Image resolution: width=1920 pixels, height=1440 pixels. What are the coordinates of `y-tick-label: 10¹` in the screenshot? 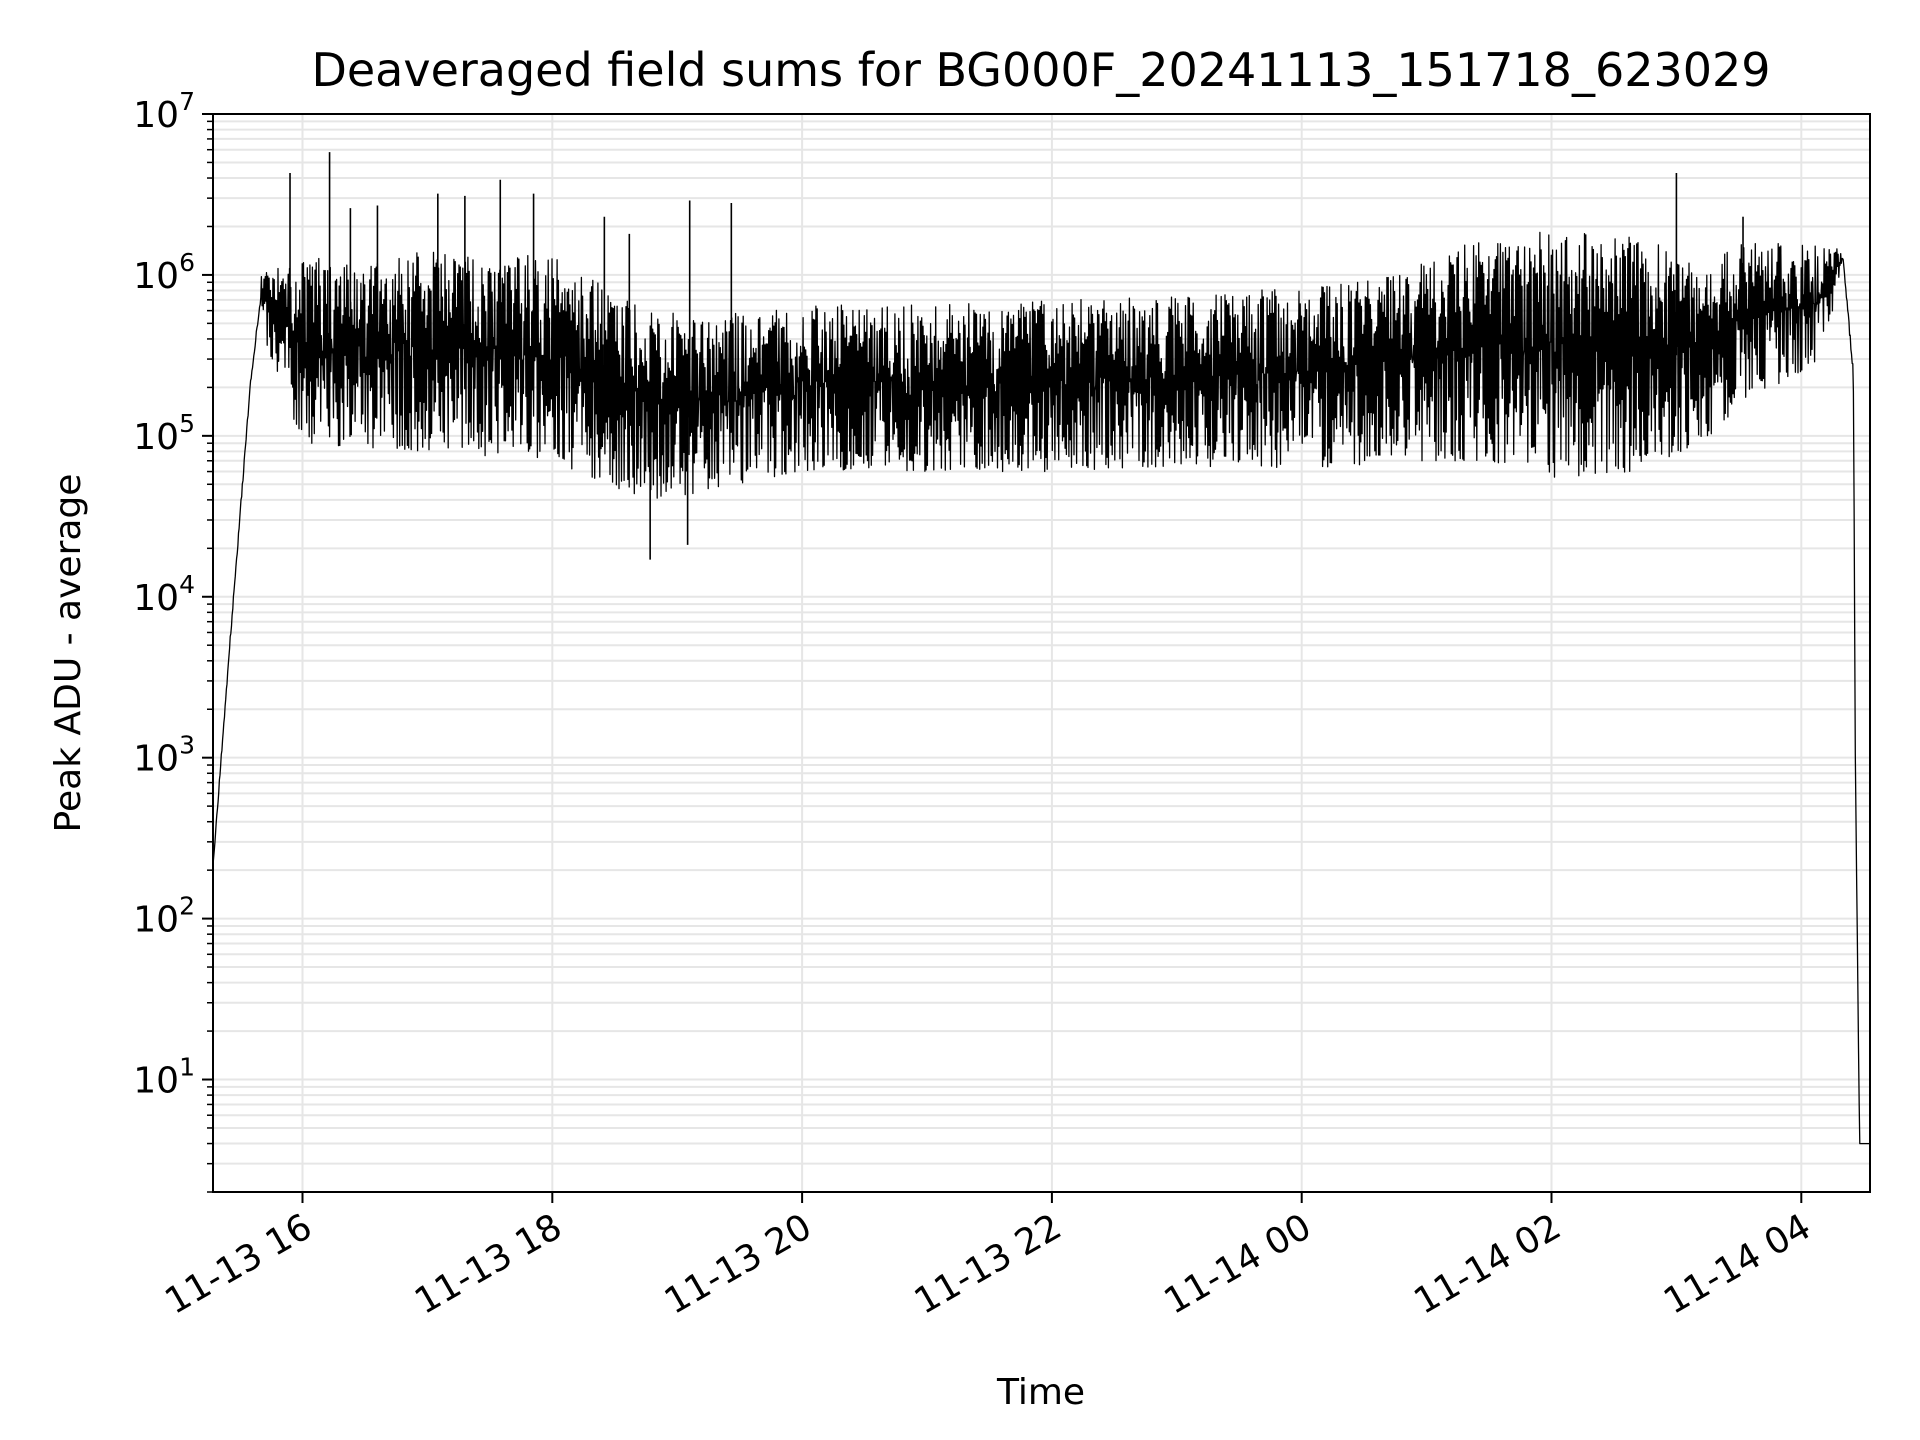 It's located at (164, 1077).